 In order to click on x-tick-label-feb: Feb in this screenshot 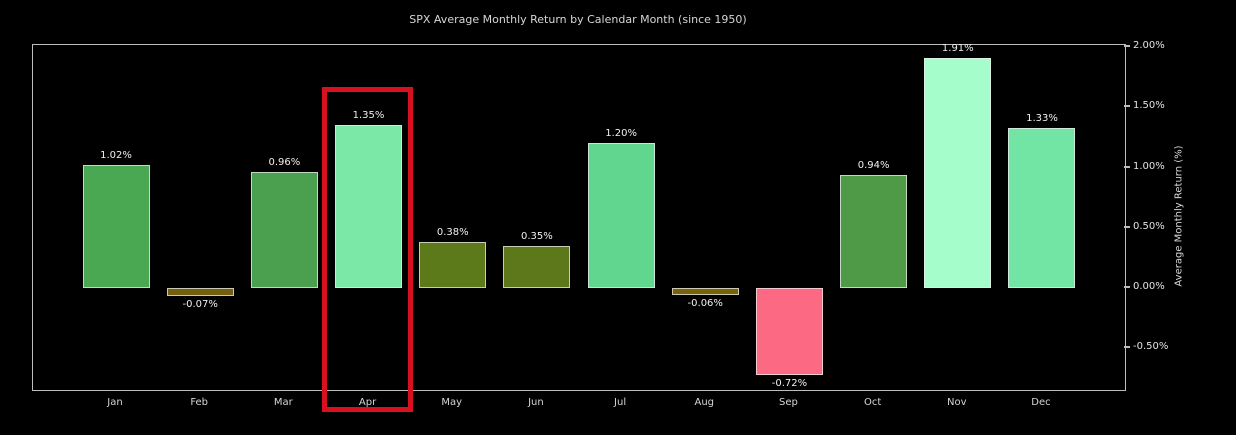, I will do `click(199, 402)`.